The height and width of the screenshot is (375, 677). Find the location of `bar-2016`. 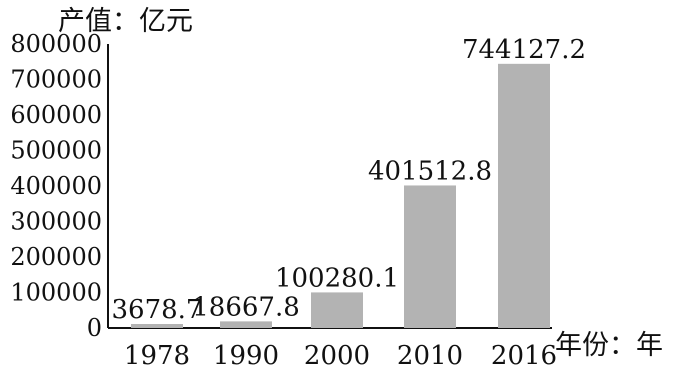

bar-2016 is located at coordinates (524, 196).